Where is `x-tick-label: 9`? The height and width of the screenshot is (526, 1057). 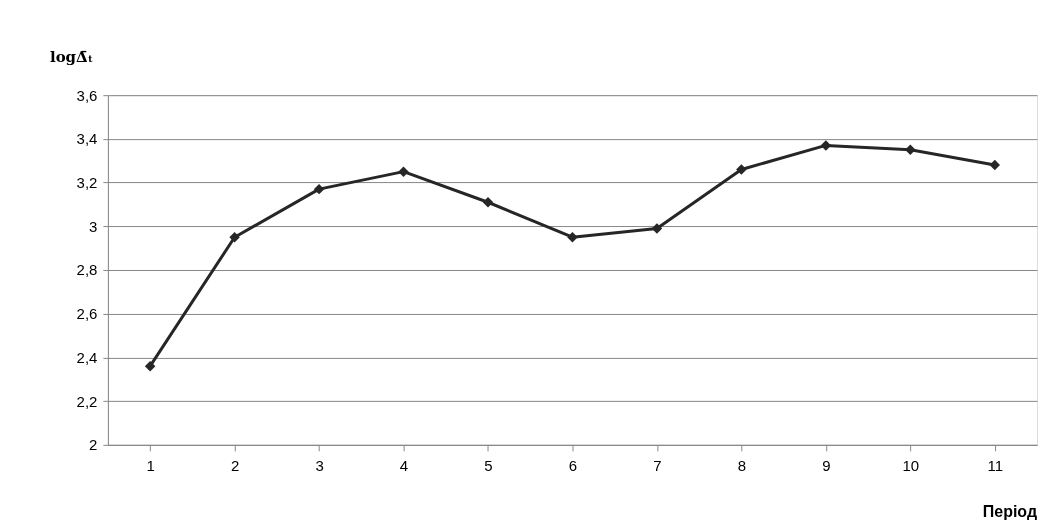 x-tick-label: 9 is located at coordinates (826, 466).